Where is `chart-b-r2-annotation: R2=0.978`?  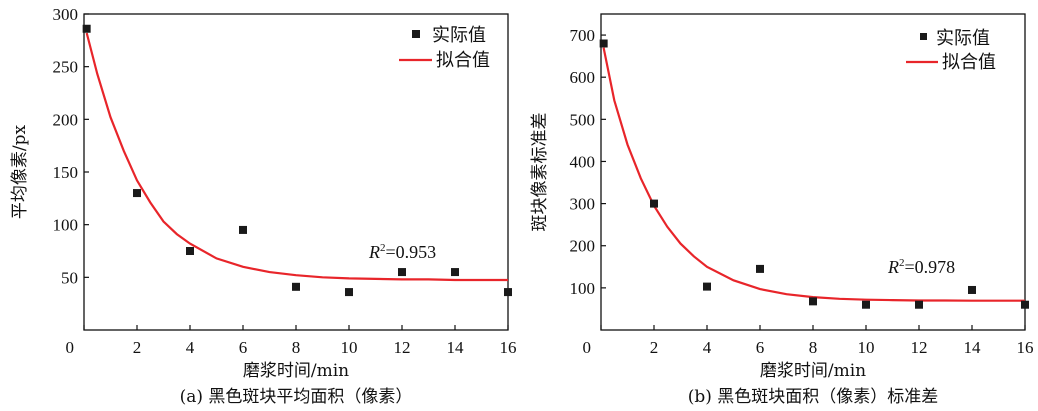
chart-b-r2-annotation: R2=0.978 is located at coordinates (921, 267).